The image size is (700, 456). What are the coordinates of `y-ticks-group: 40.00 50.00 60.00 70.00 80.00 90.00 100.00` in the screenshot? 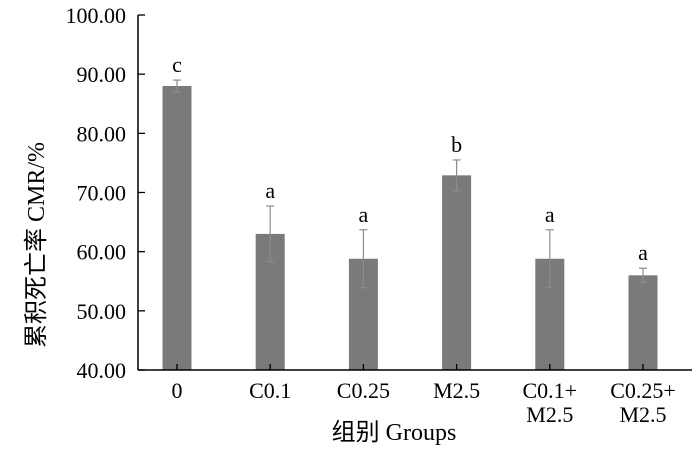 It's located at (105, 193).